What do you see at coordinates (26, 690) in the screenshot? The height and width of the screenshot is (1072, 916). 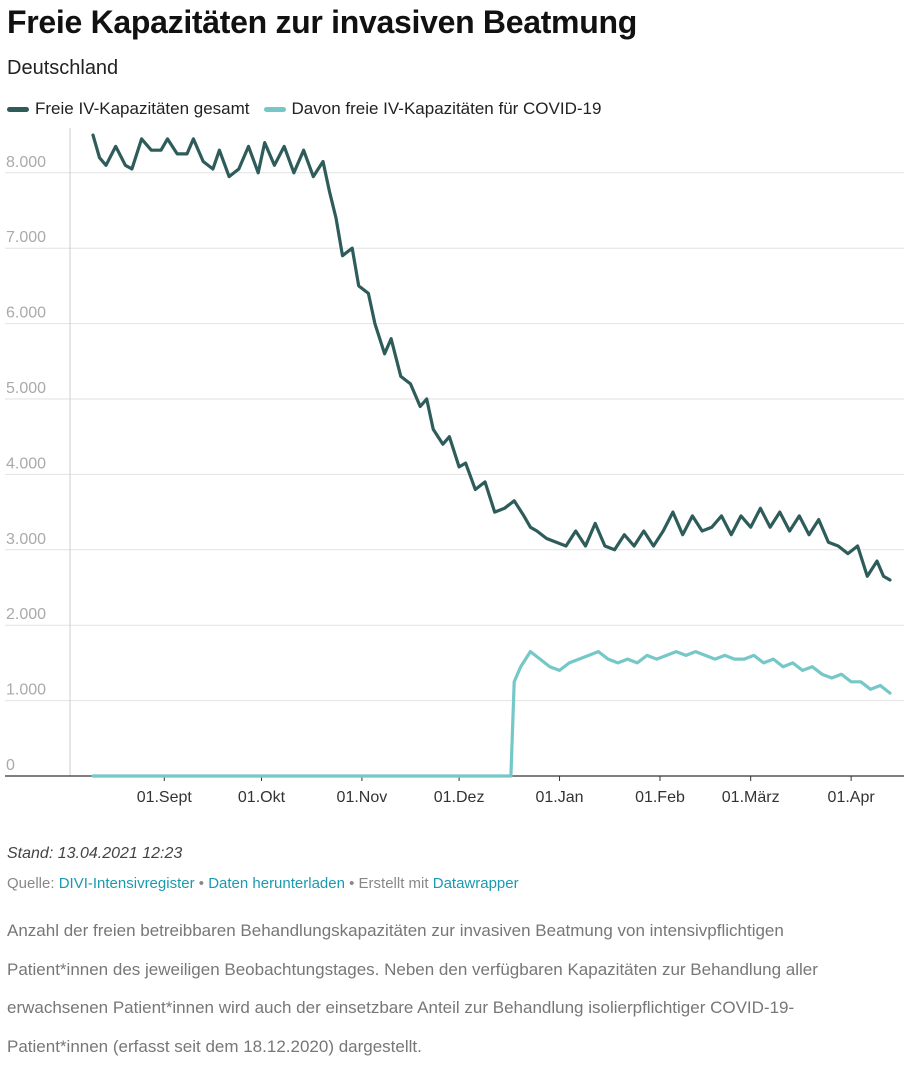 I see `y-tick-label: 1.000` at bounding box center [26, 690].